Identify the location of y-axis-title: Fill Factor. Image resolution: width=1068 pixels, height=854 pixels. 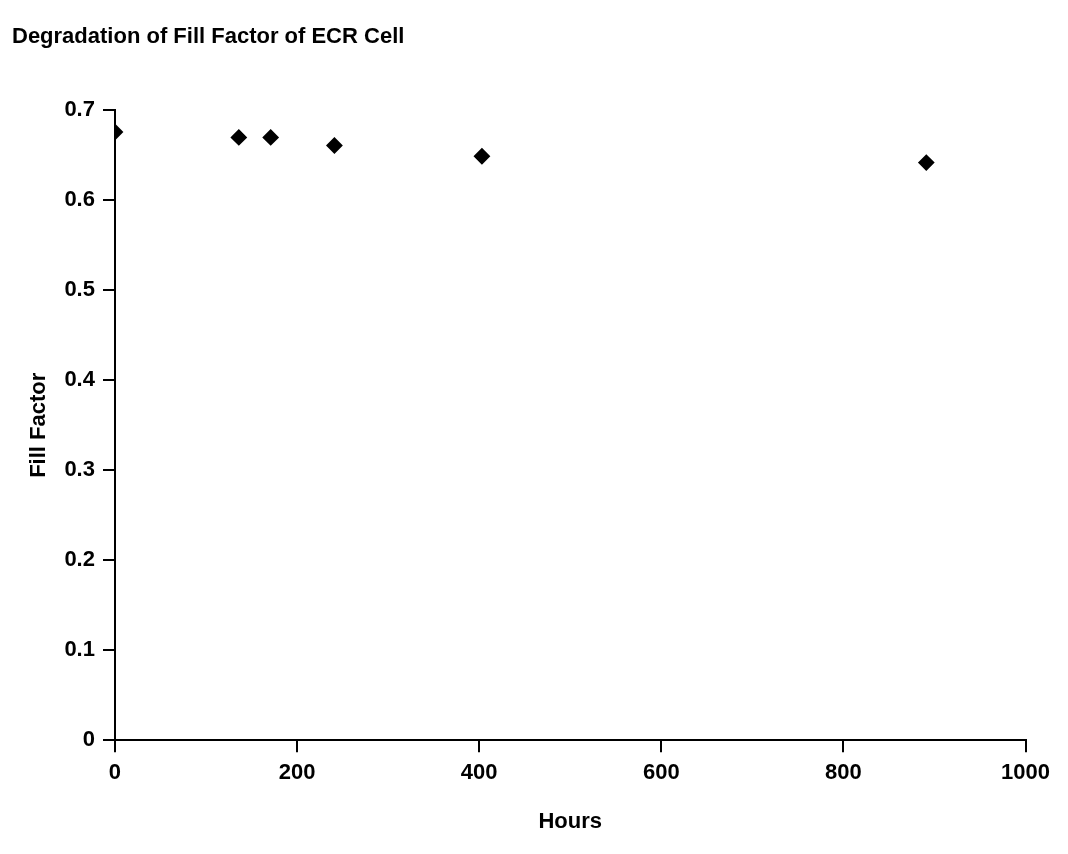
(38, 425).